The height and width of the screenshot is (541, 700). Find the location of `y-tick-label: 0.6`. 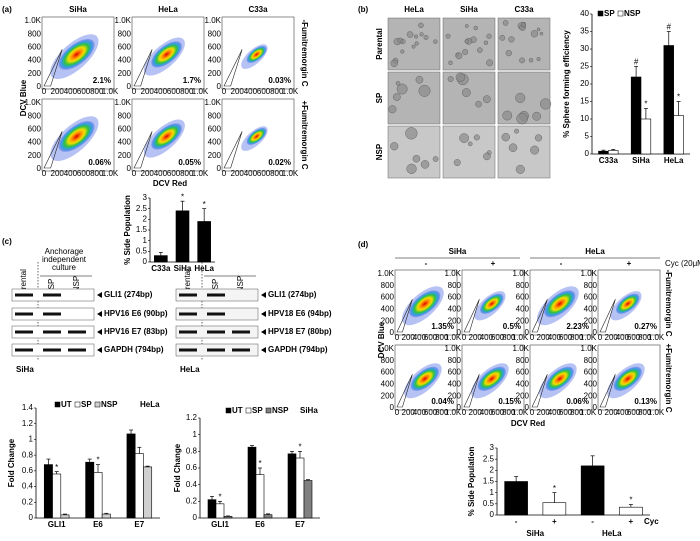

y-tick-label: 0.6 is located at coordinates (28, 470).